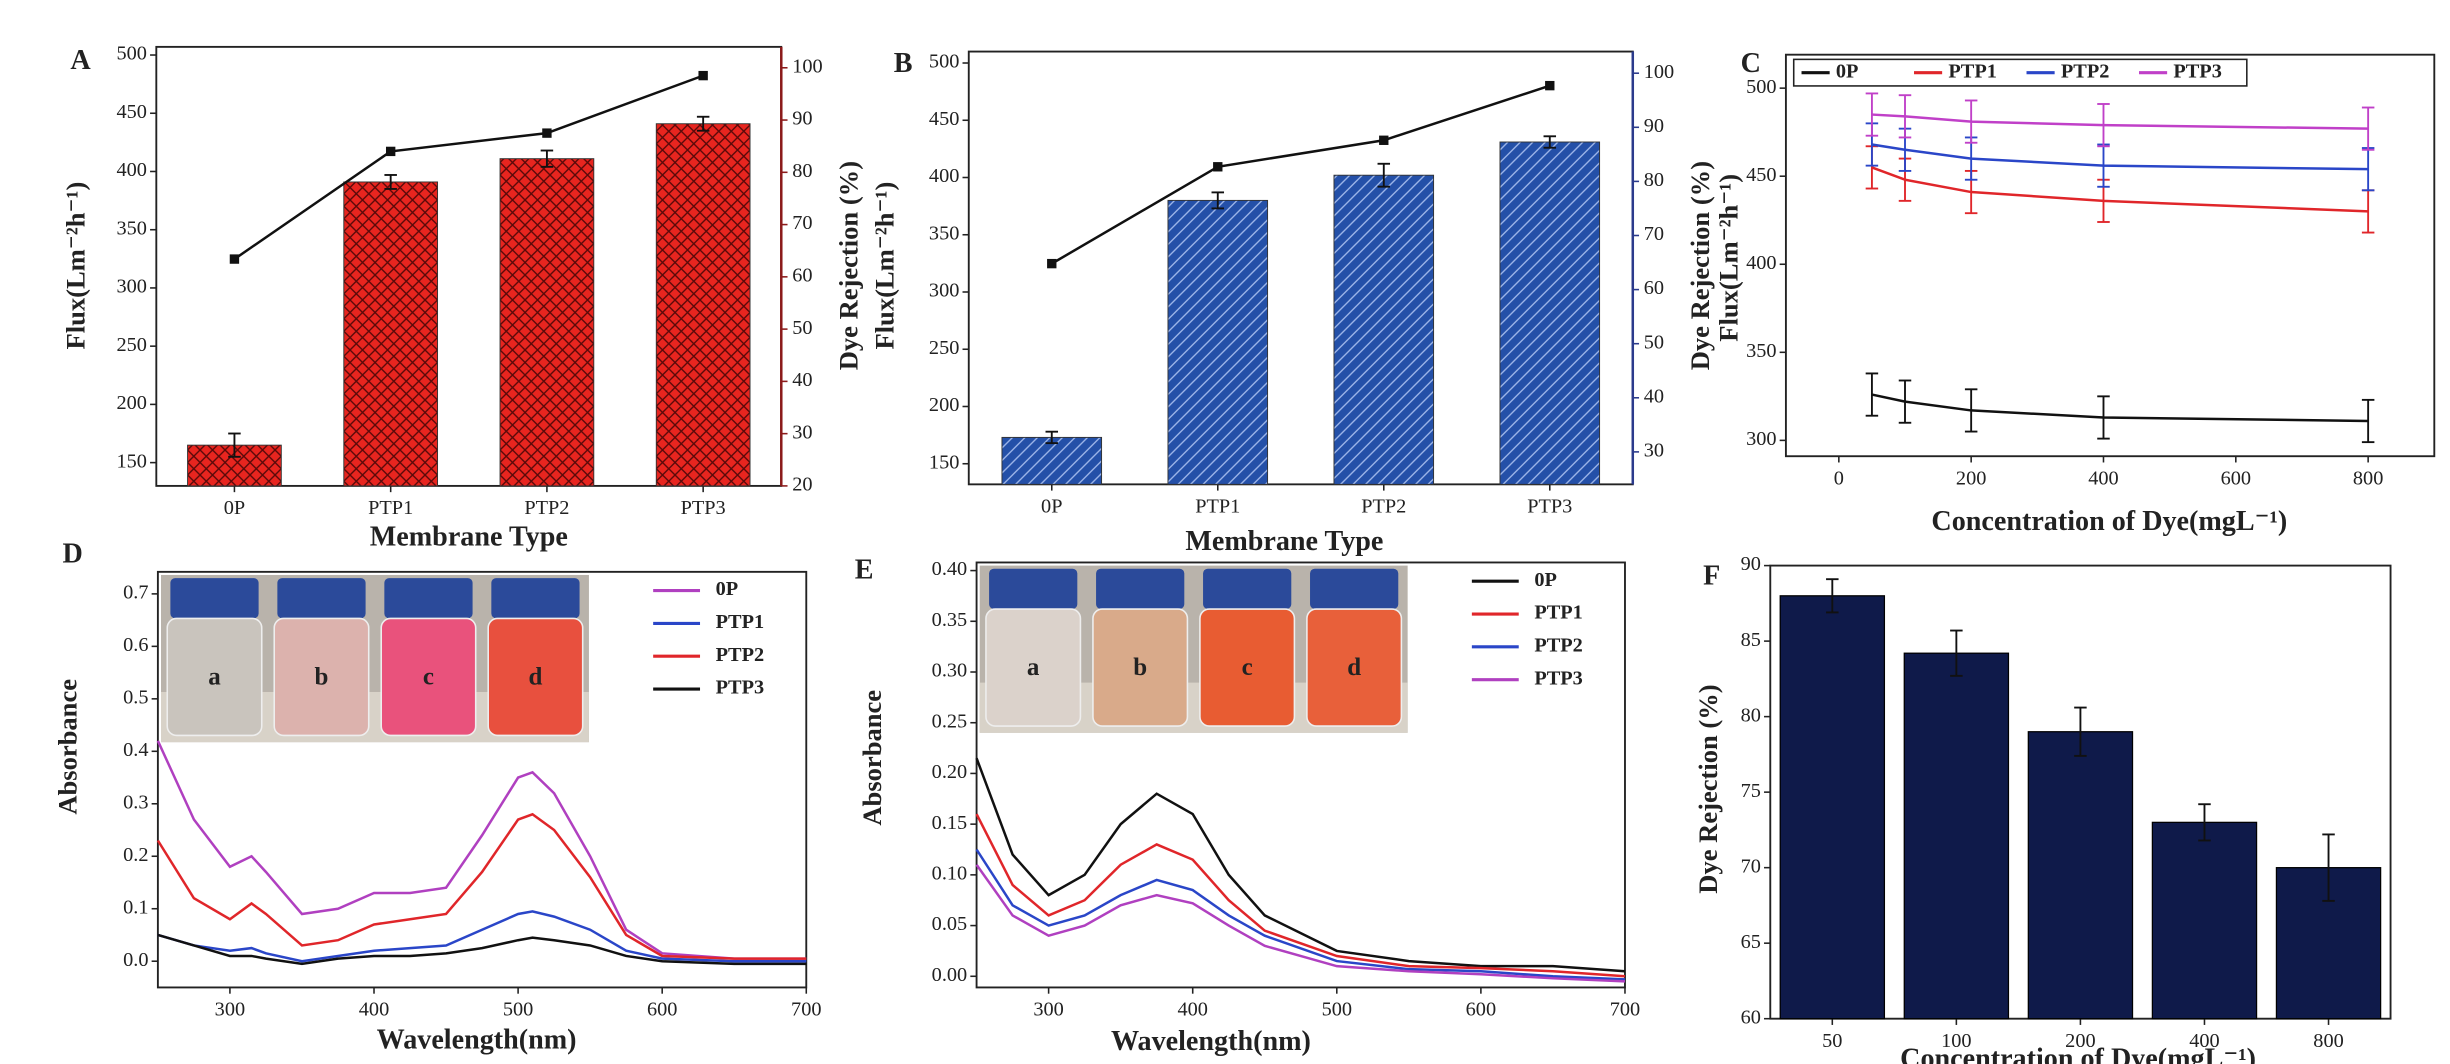 Image resolution: width=2450 pixels, height=1064 pixels. What do you see at coordinates (73, 554) in the screenshot?
I see `panel-label: D` at bounding box center [73, 554].